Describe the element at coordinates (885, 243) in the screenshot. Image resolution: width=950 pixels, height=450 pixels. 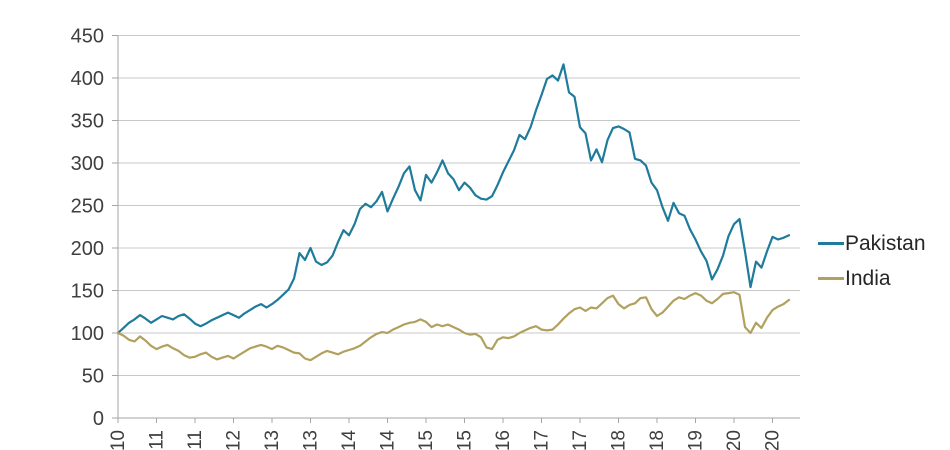
I see `legend-label-pakistan: Pakistan` at that location.